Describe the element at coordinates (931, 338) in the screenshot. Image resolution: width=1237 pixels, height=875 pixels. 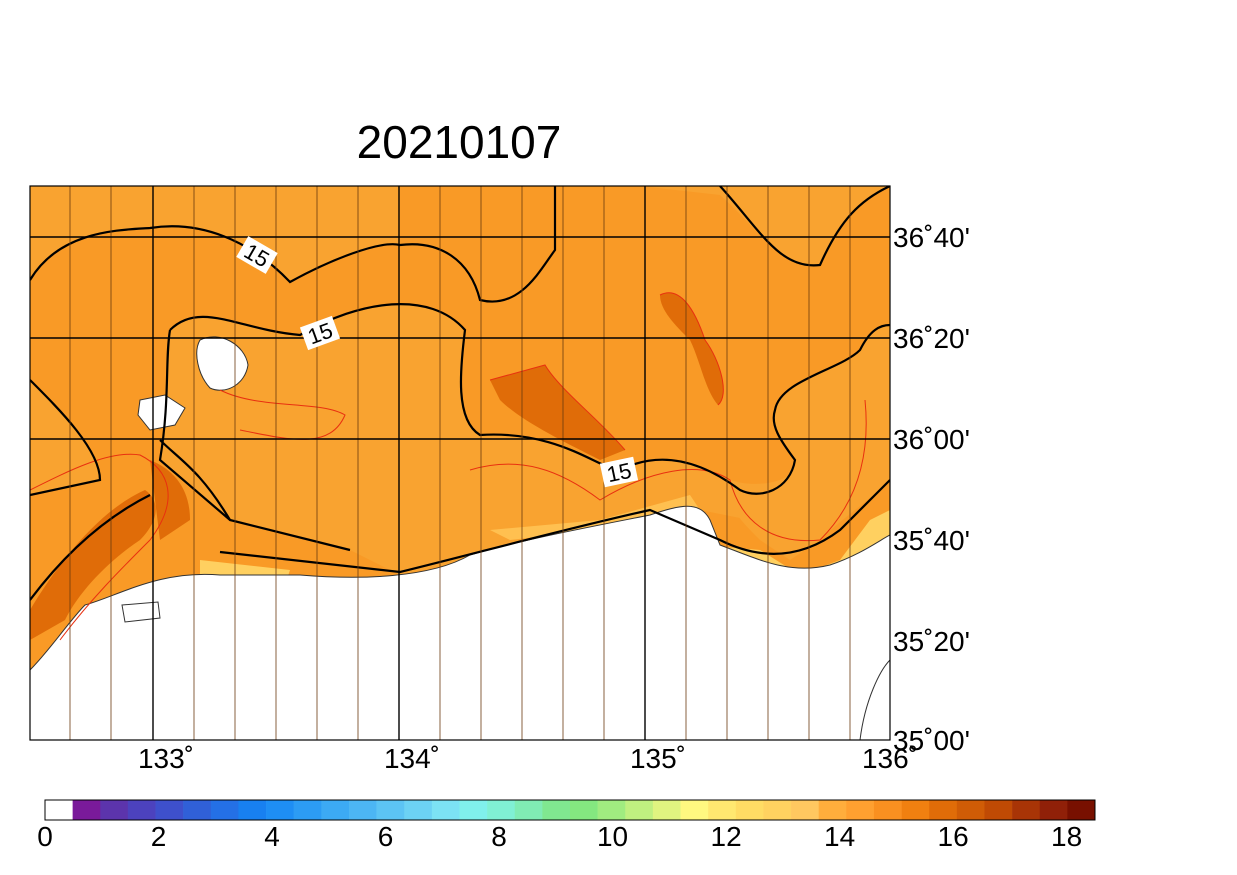
I see `lat-label: 36˚20'` at that location.